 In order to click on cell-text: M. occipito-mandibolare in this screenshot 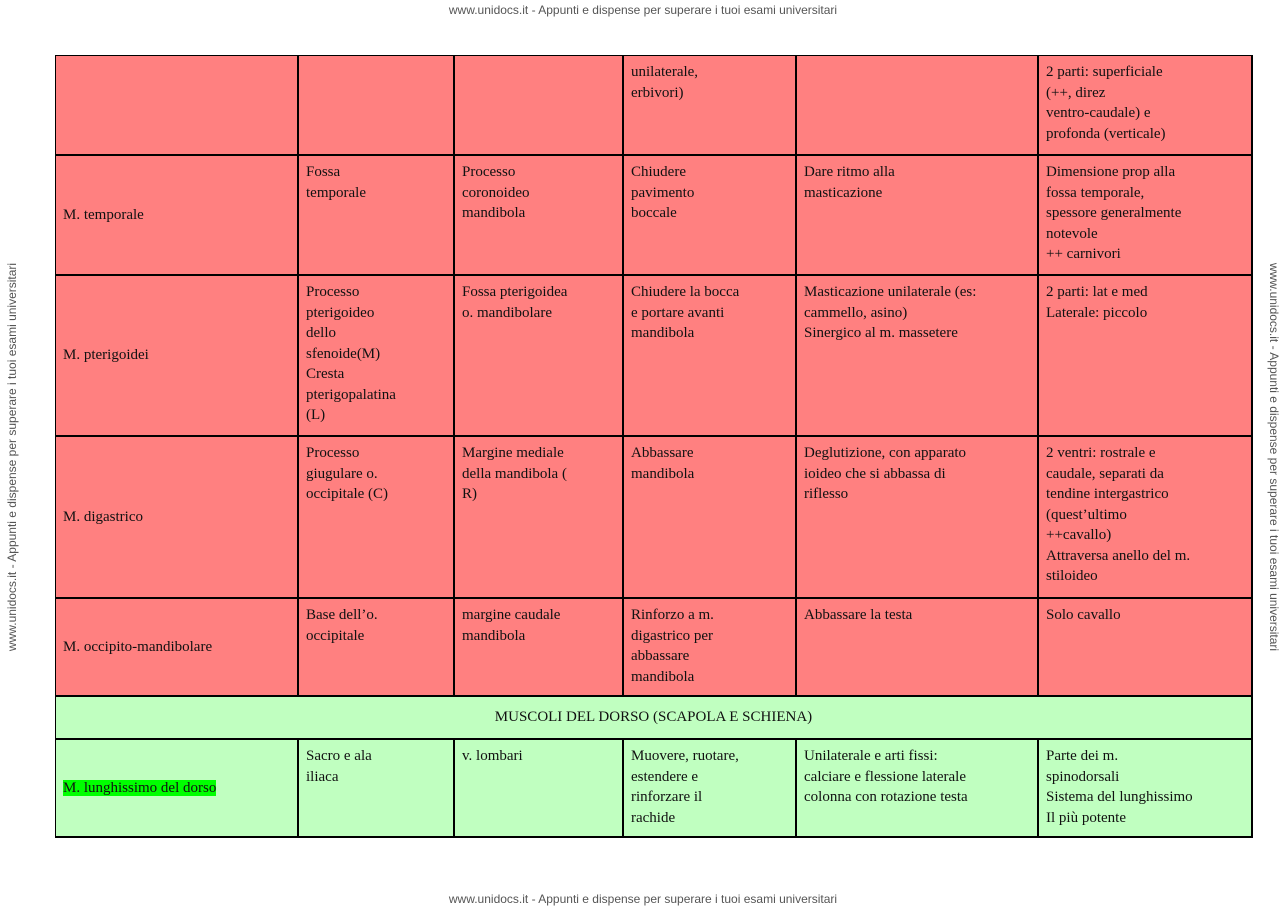, I will do `click(137, 647)`.